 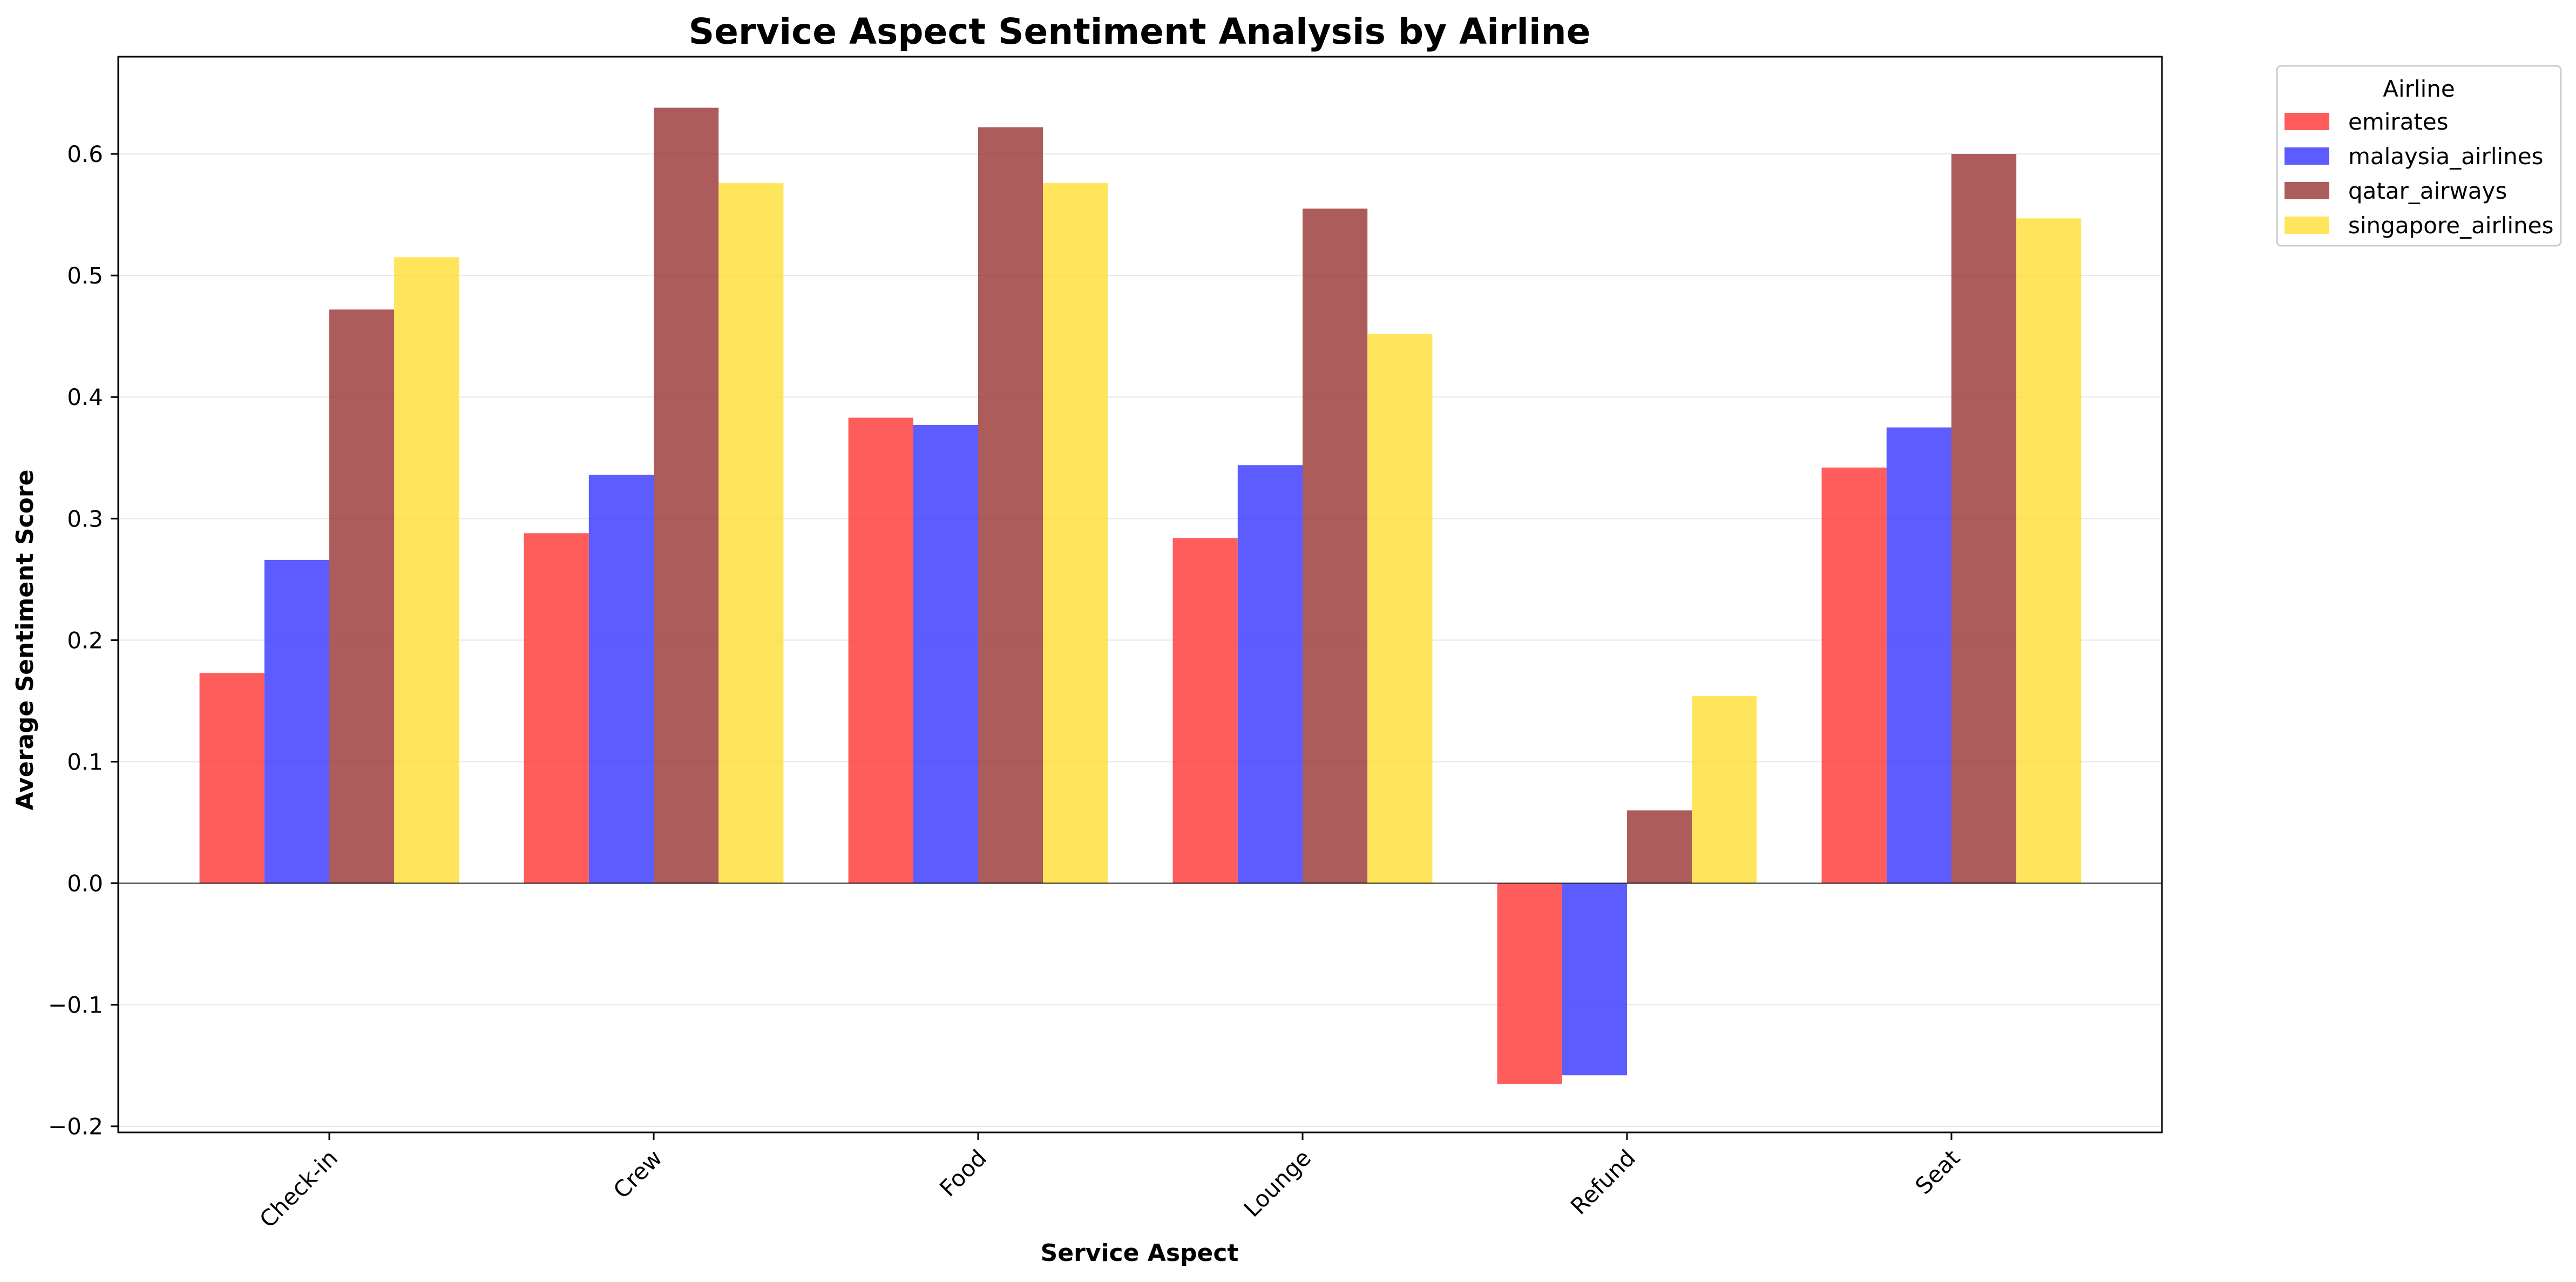 I want to click on bar-qatar_airways-lounge, so click(x=1335, y=545).